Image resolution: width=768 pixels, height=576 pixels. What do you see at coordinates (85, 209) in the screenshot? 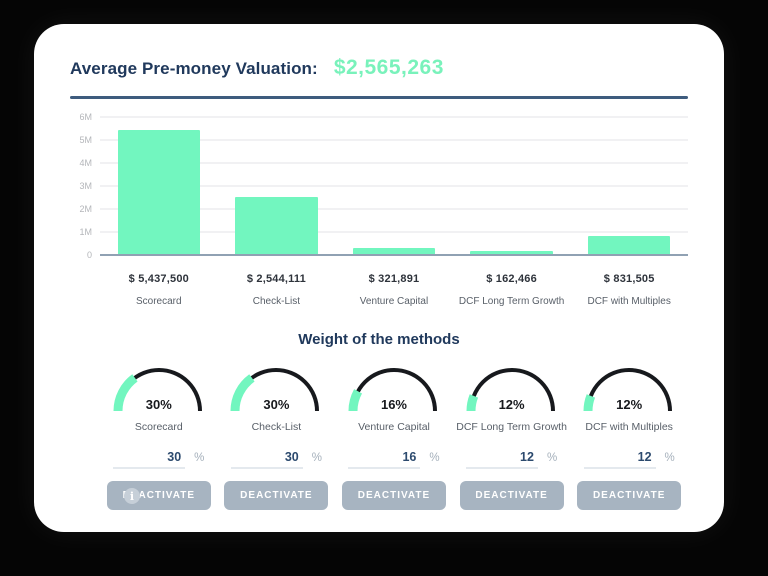
I see `y-tick: 2M` at bounding box center [85, 209].